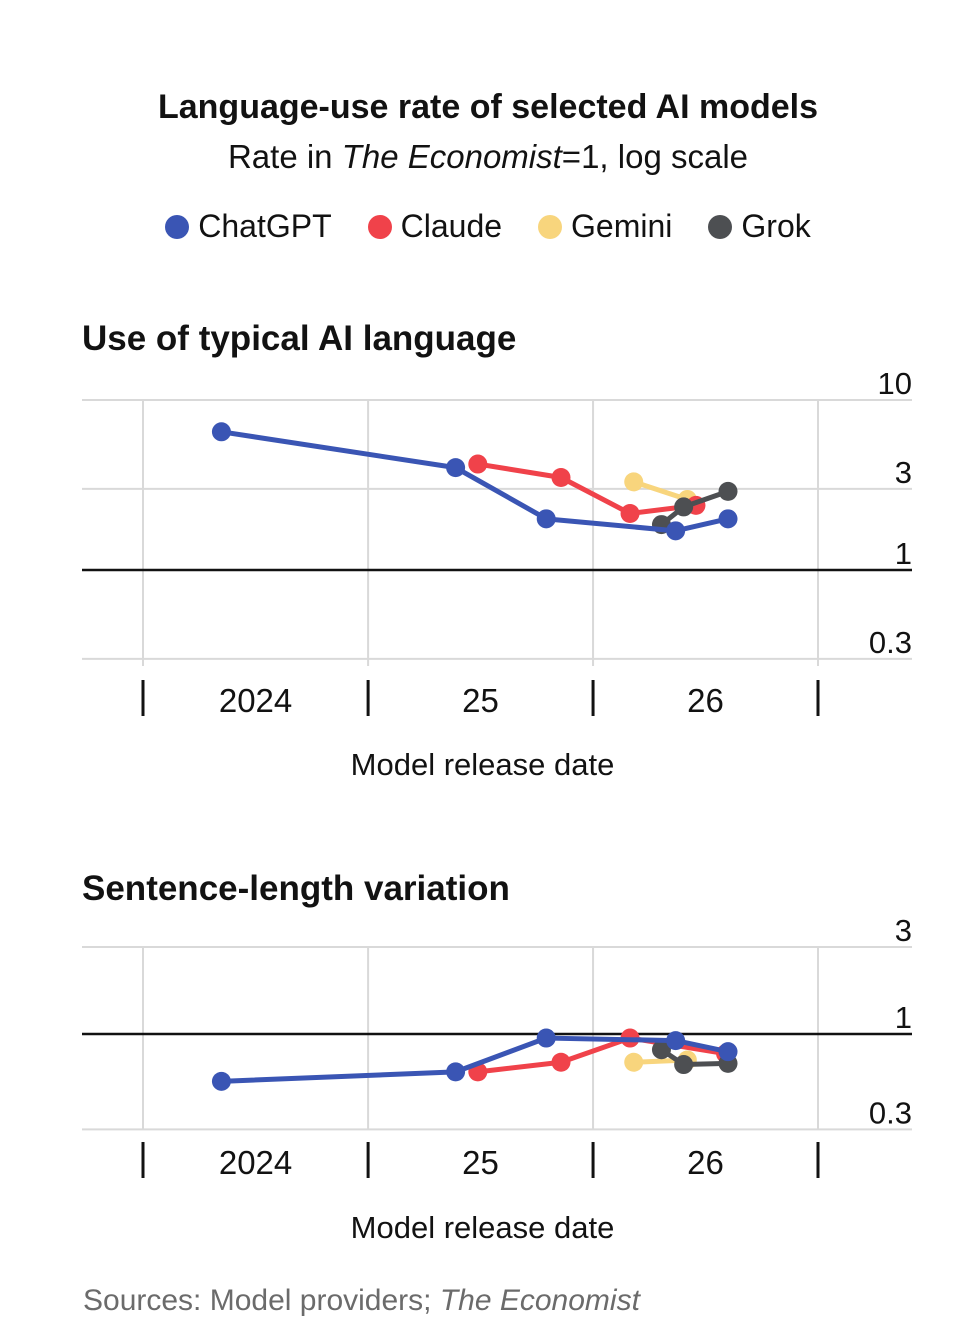 Image resolution: width=976 pixels, height=1340 pixels. What do you see at coordinates (255, 700) in the screenshot?
I see `p1-x-tick-label: 2024` at bounding box center [255, 700].